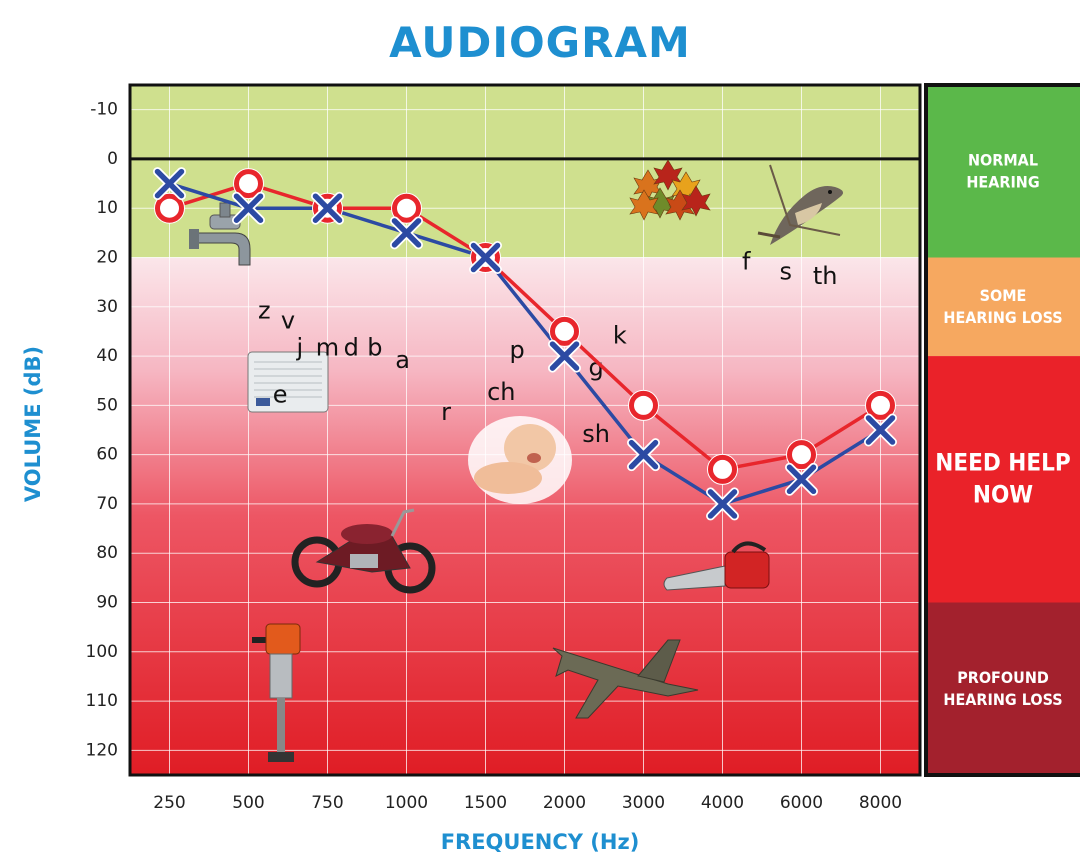 The width and height of the screenshot is (1080, 865). I want to click on zone-label: NORMAL HEARING, so click(1002, 170).